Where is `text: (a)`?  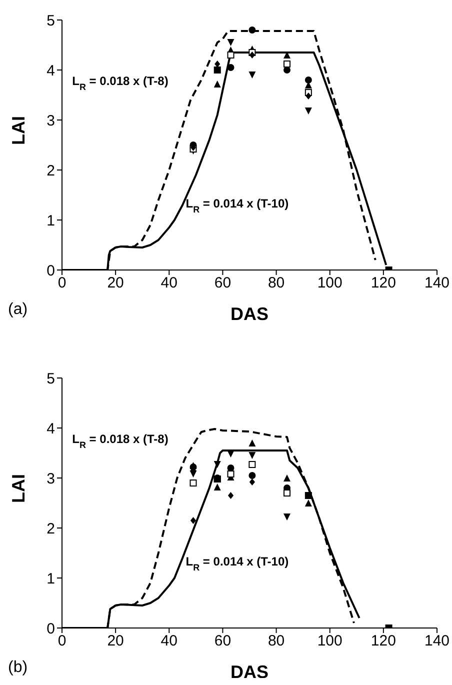 text: (a) is located at coordinates (18, 309).